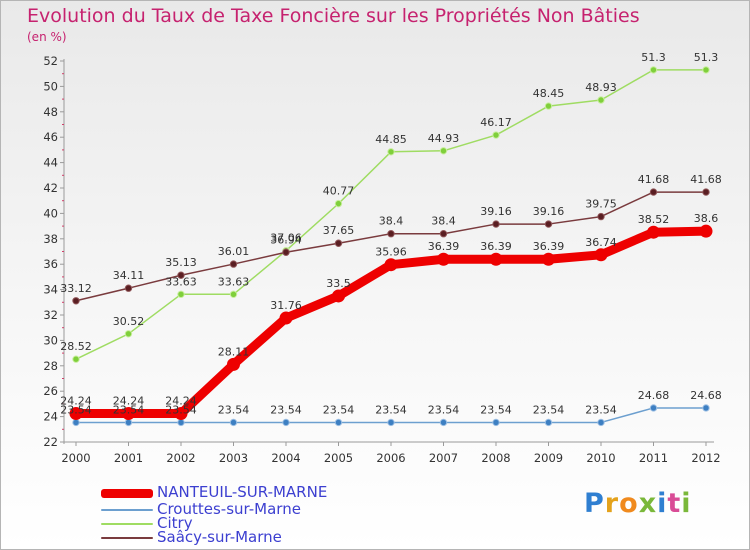 The height and width of the screenshot is (550, 750). What do you see at coordinates (495, 458) in the screenshot?
I see `x-tick-label: 2008` at bounding box center [495, 458].